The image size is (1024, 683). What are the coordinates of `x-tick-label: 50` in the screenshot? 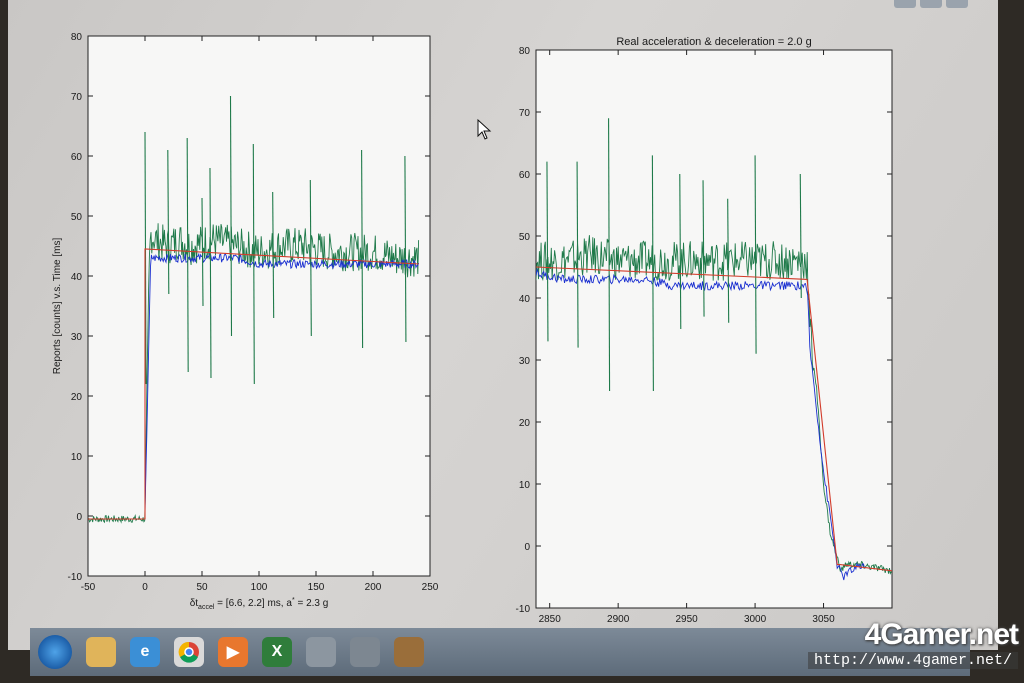 It's located at (202, 587).